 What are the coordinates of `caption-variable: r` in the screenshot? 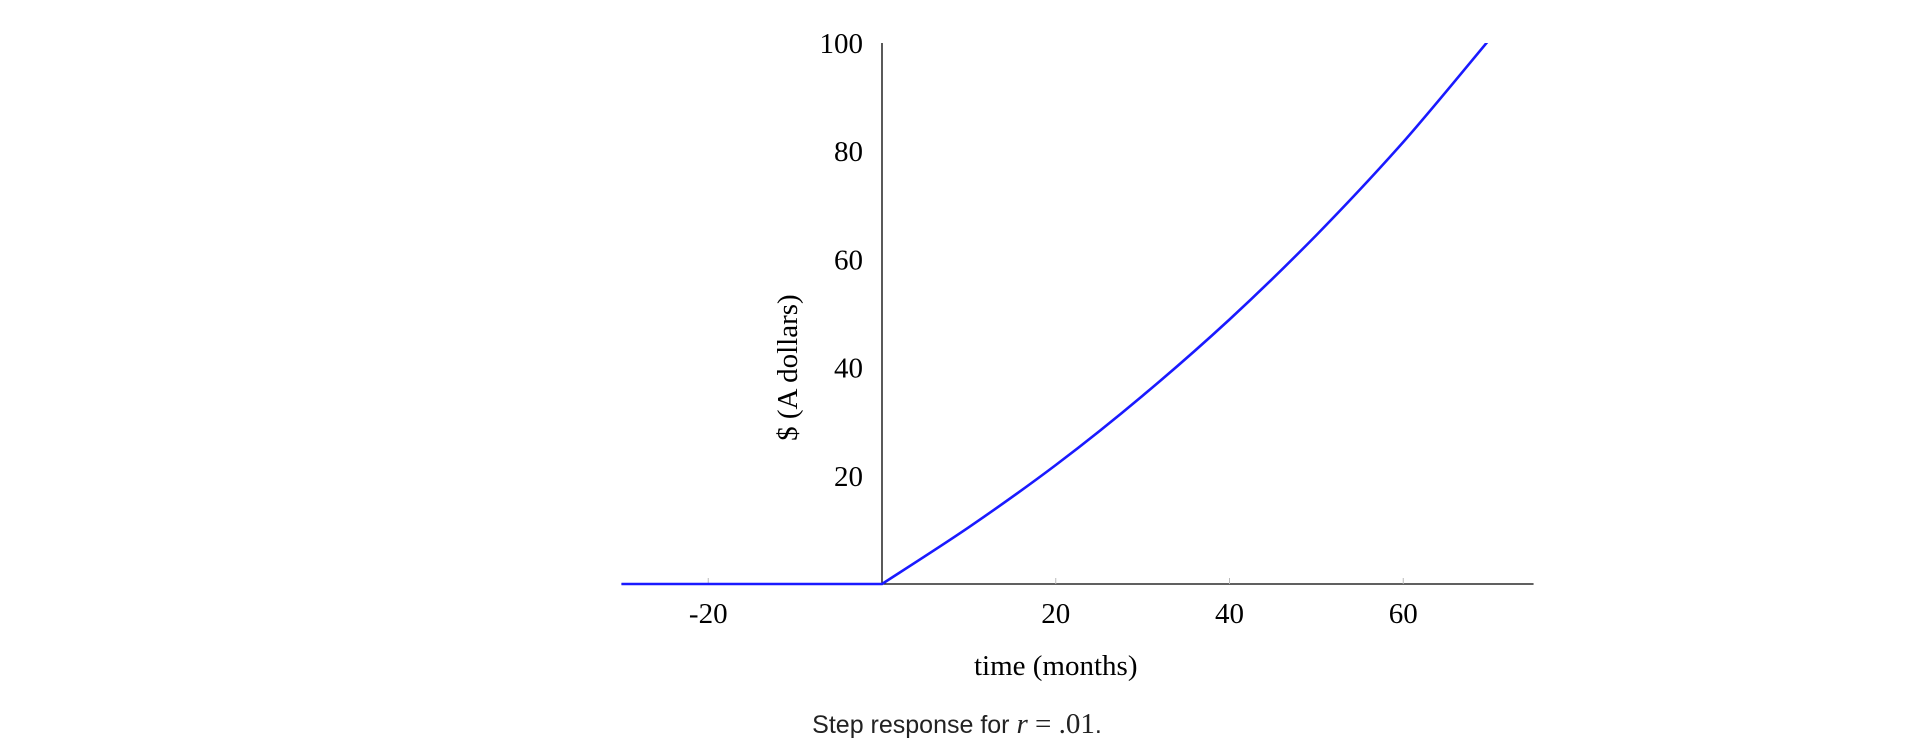 It's located at (1022, 724).